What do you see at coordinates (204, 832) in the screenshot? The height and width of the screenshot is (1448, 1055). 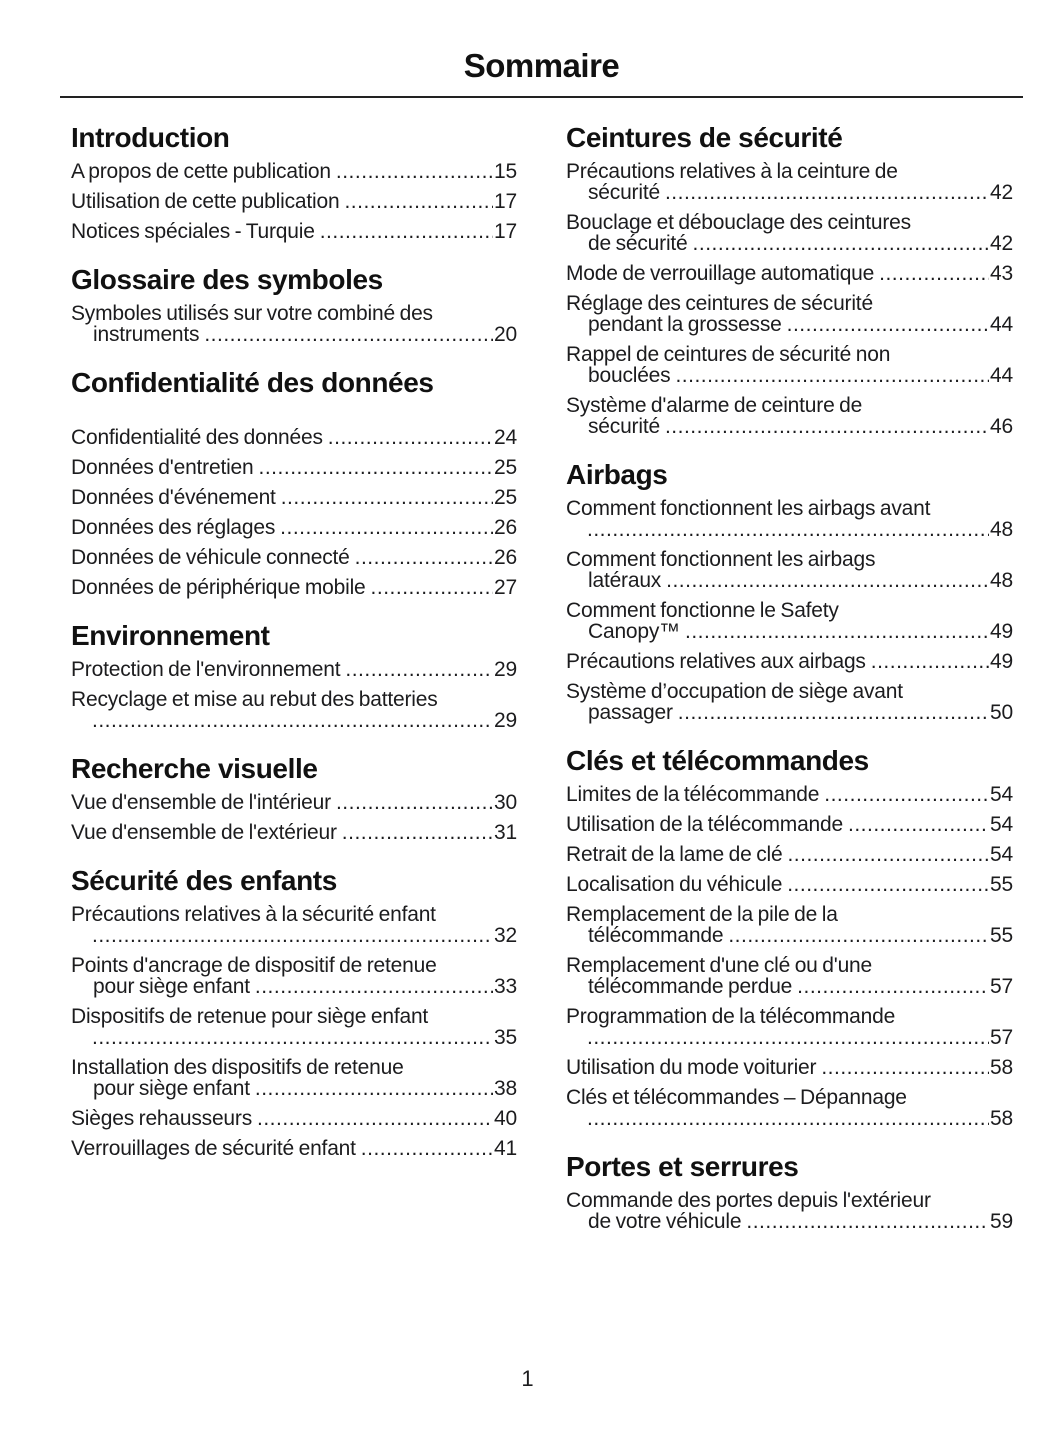 I see `entry-text: Vue d'ensemble de l'extérieur` at bounding box center [204, 832].